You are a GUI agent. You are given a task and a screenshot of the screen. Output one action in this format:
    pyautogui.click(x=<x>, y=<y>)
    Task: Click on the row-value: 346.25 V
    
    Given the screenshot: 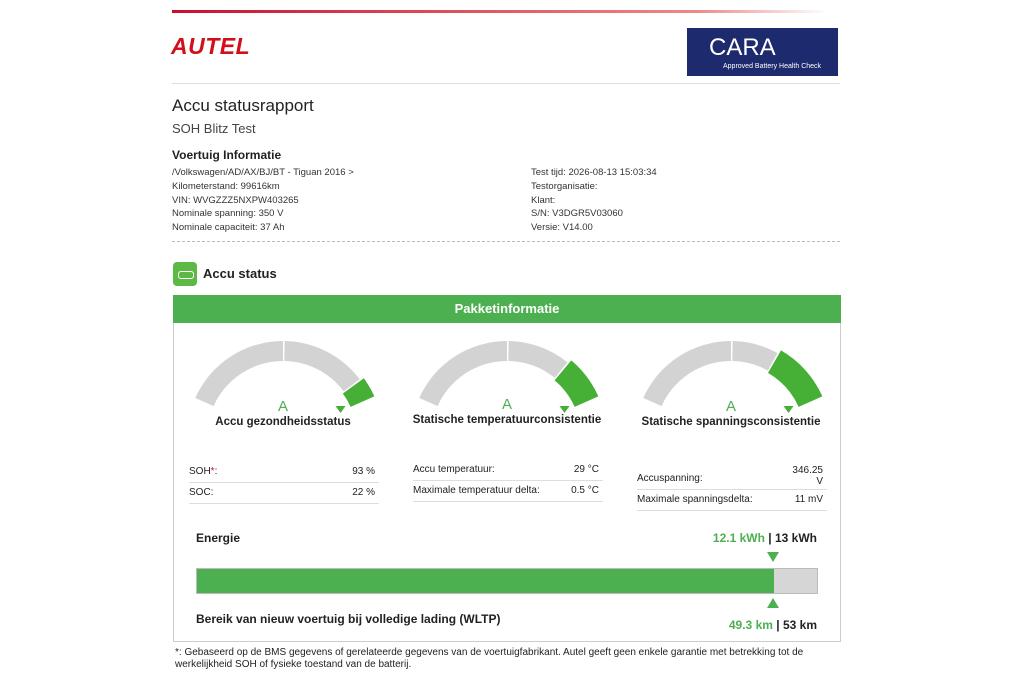 What is the action you would take?
    pyautogui.click(x=807, y=476)
    